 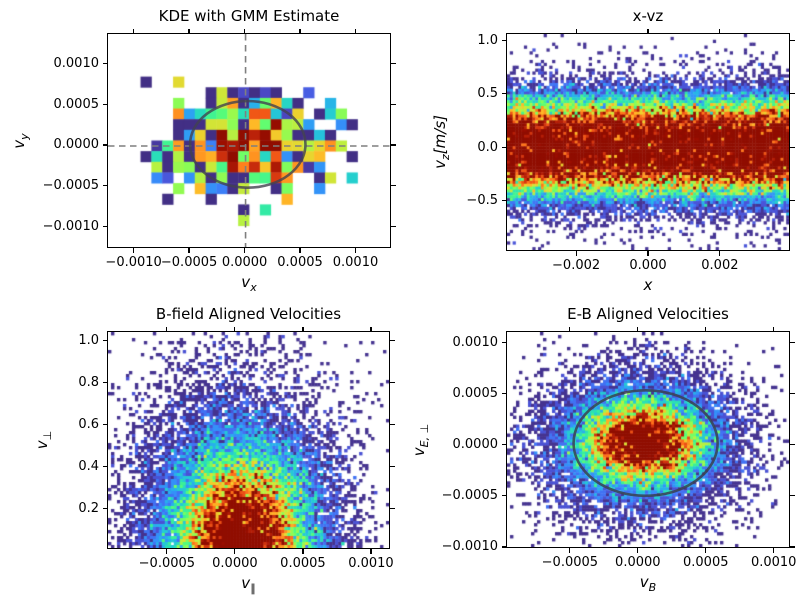 I want to click on y-tick-label: 0.4, so click(x=88, y=466).